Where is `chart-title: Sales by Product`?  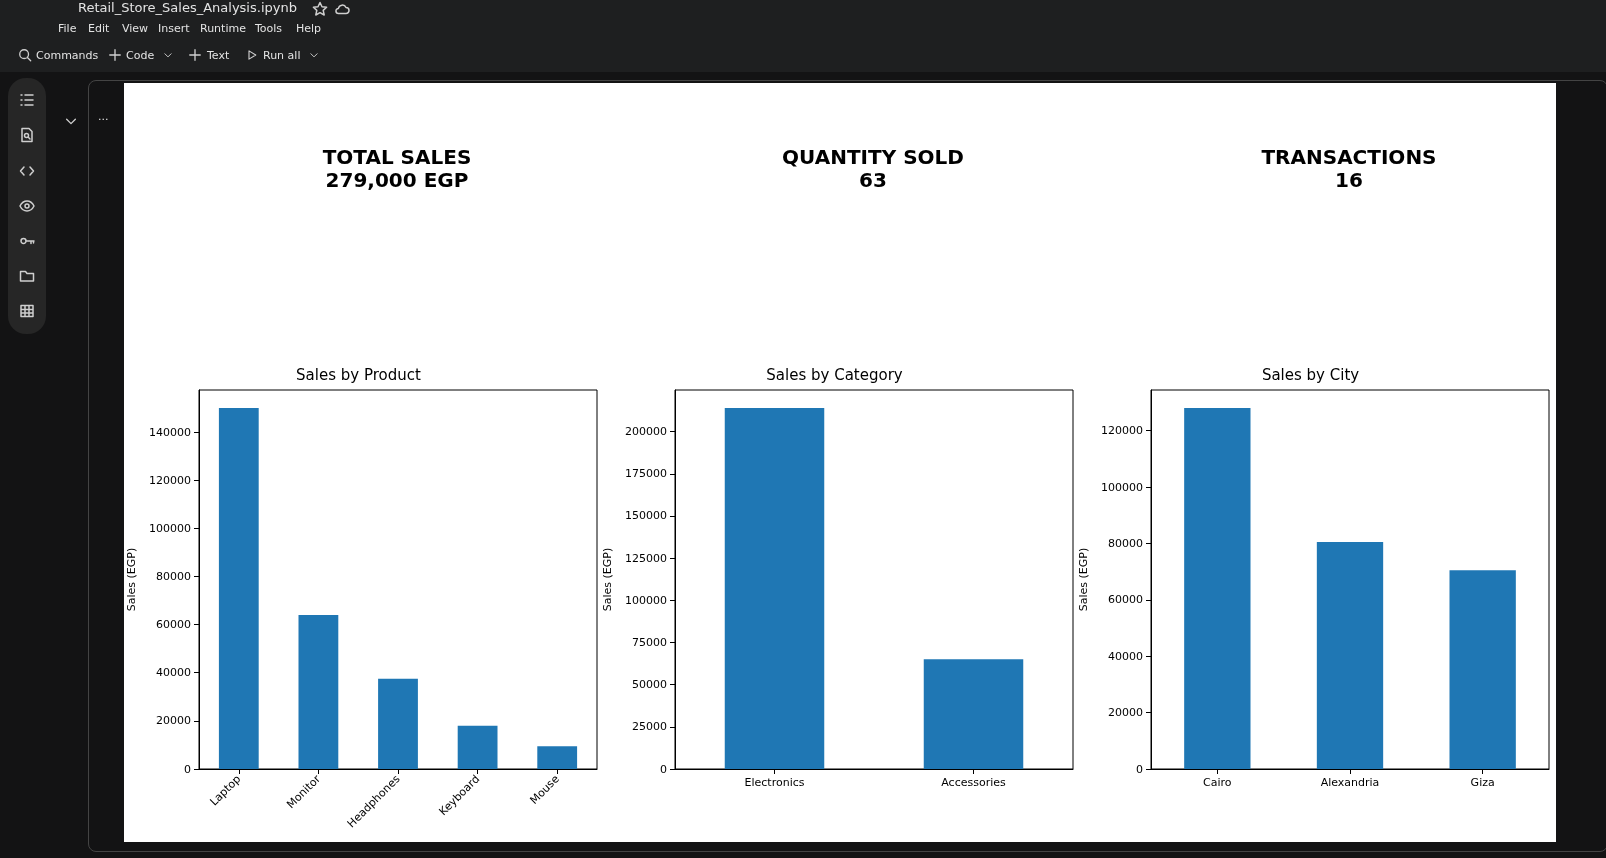 chart-title: Sales by Product is located at coordinates (359, 374).